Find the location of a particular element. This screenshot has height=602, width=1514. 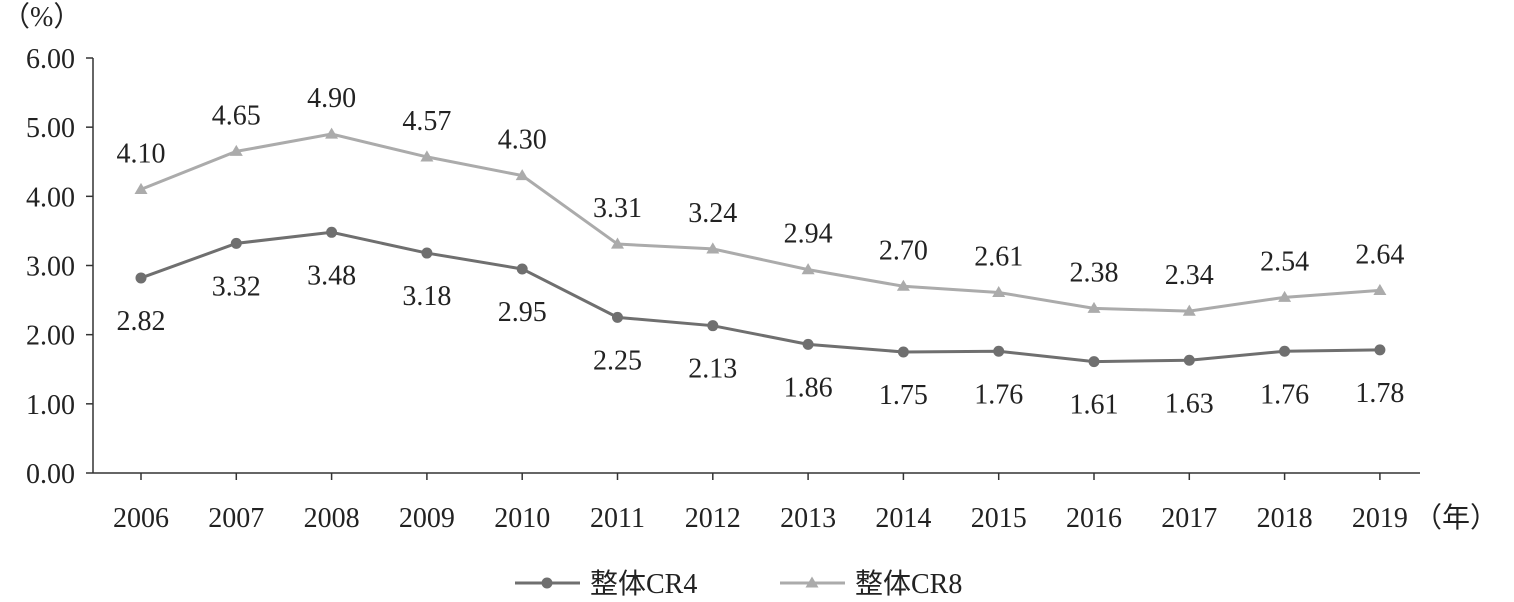

y-tick-label: 0.00 is located at coordinates (50, 474).